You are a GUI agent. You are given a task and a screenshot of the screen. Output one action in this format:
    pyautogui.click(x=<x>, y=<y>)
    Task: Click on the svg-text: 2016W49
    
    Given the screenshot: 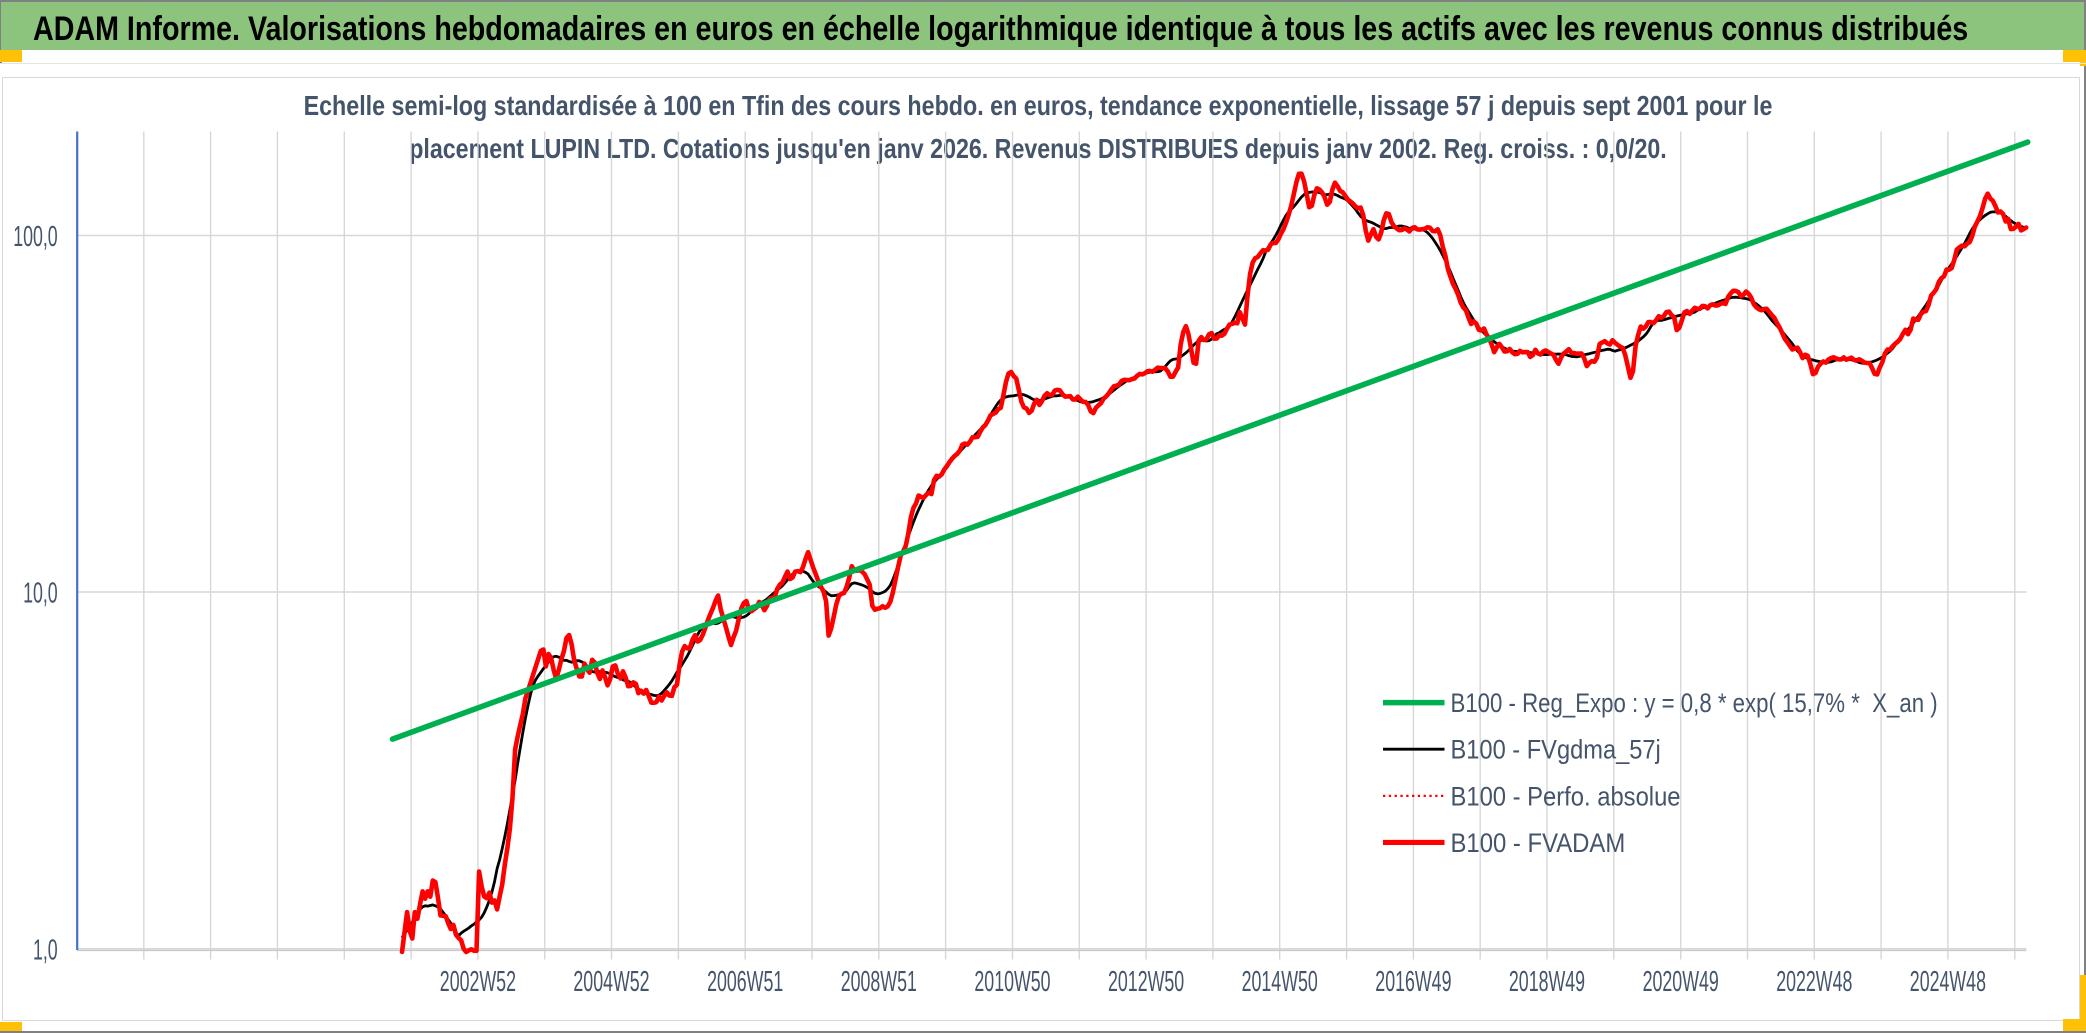 What is the action you would take?
    pyautogui.click(x=1413, y=982)
    